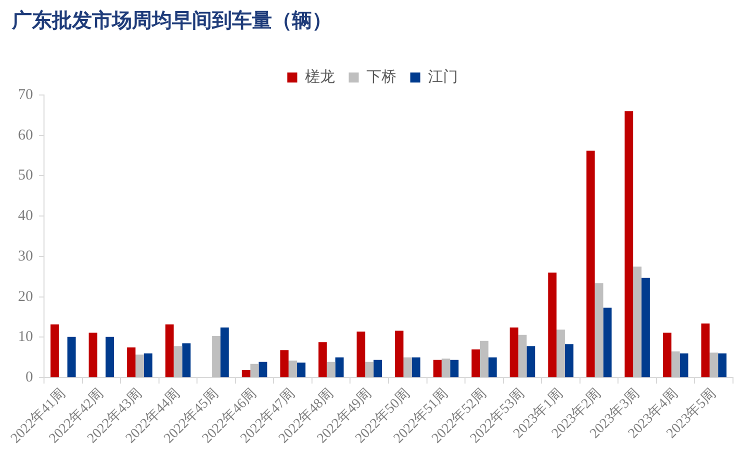 The width and height of the screenshot is (751, 451). I want to click on y-tick-label: 30, so click(25, 256).